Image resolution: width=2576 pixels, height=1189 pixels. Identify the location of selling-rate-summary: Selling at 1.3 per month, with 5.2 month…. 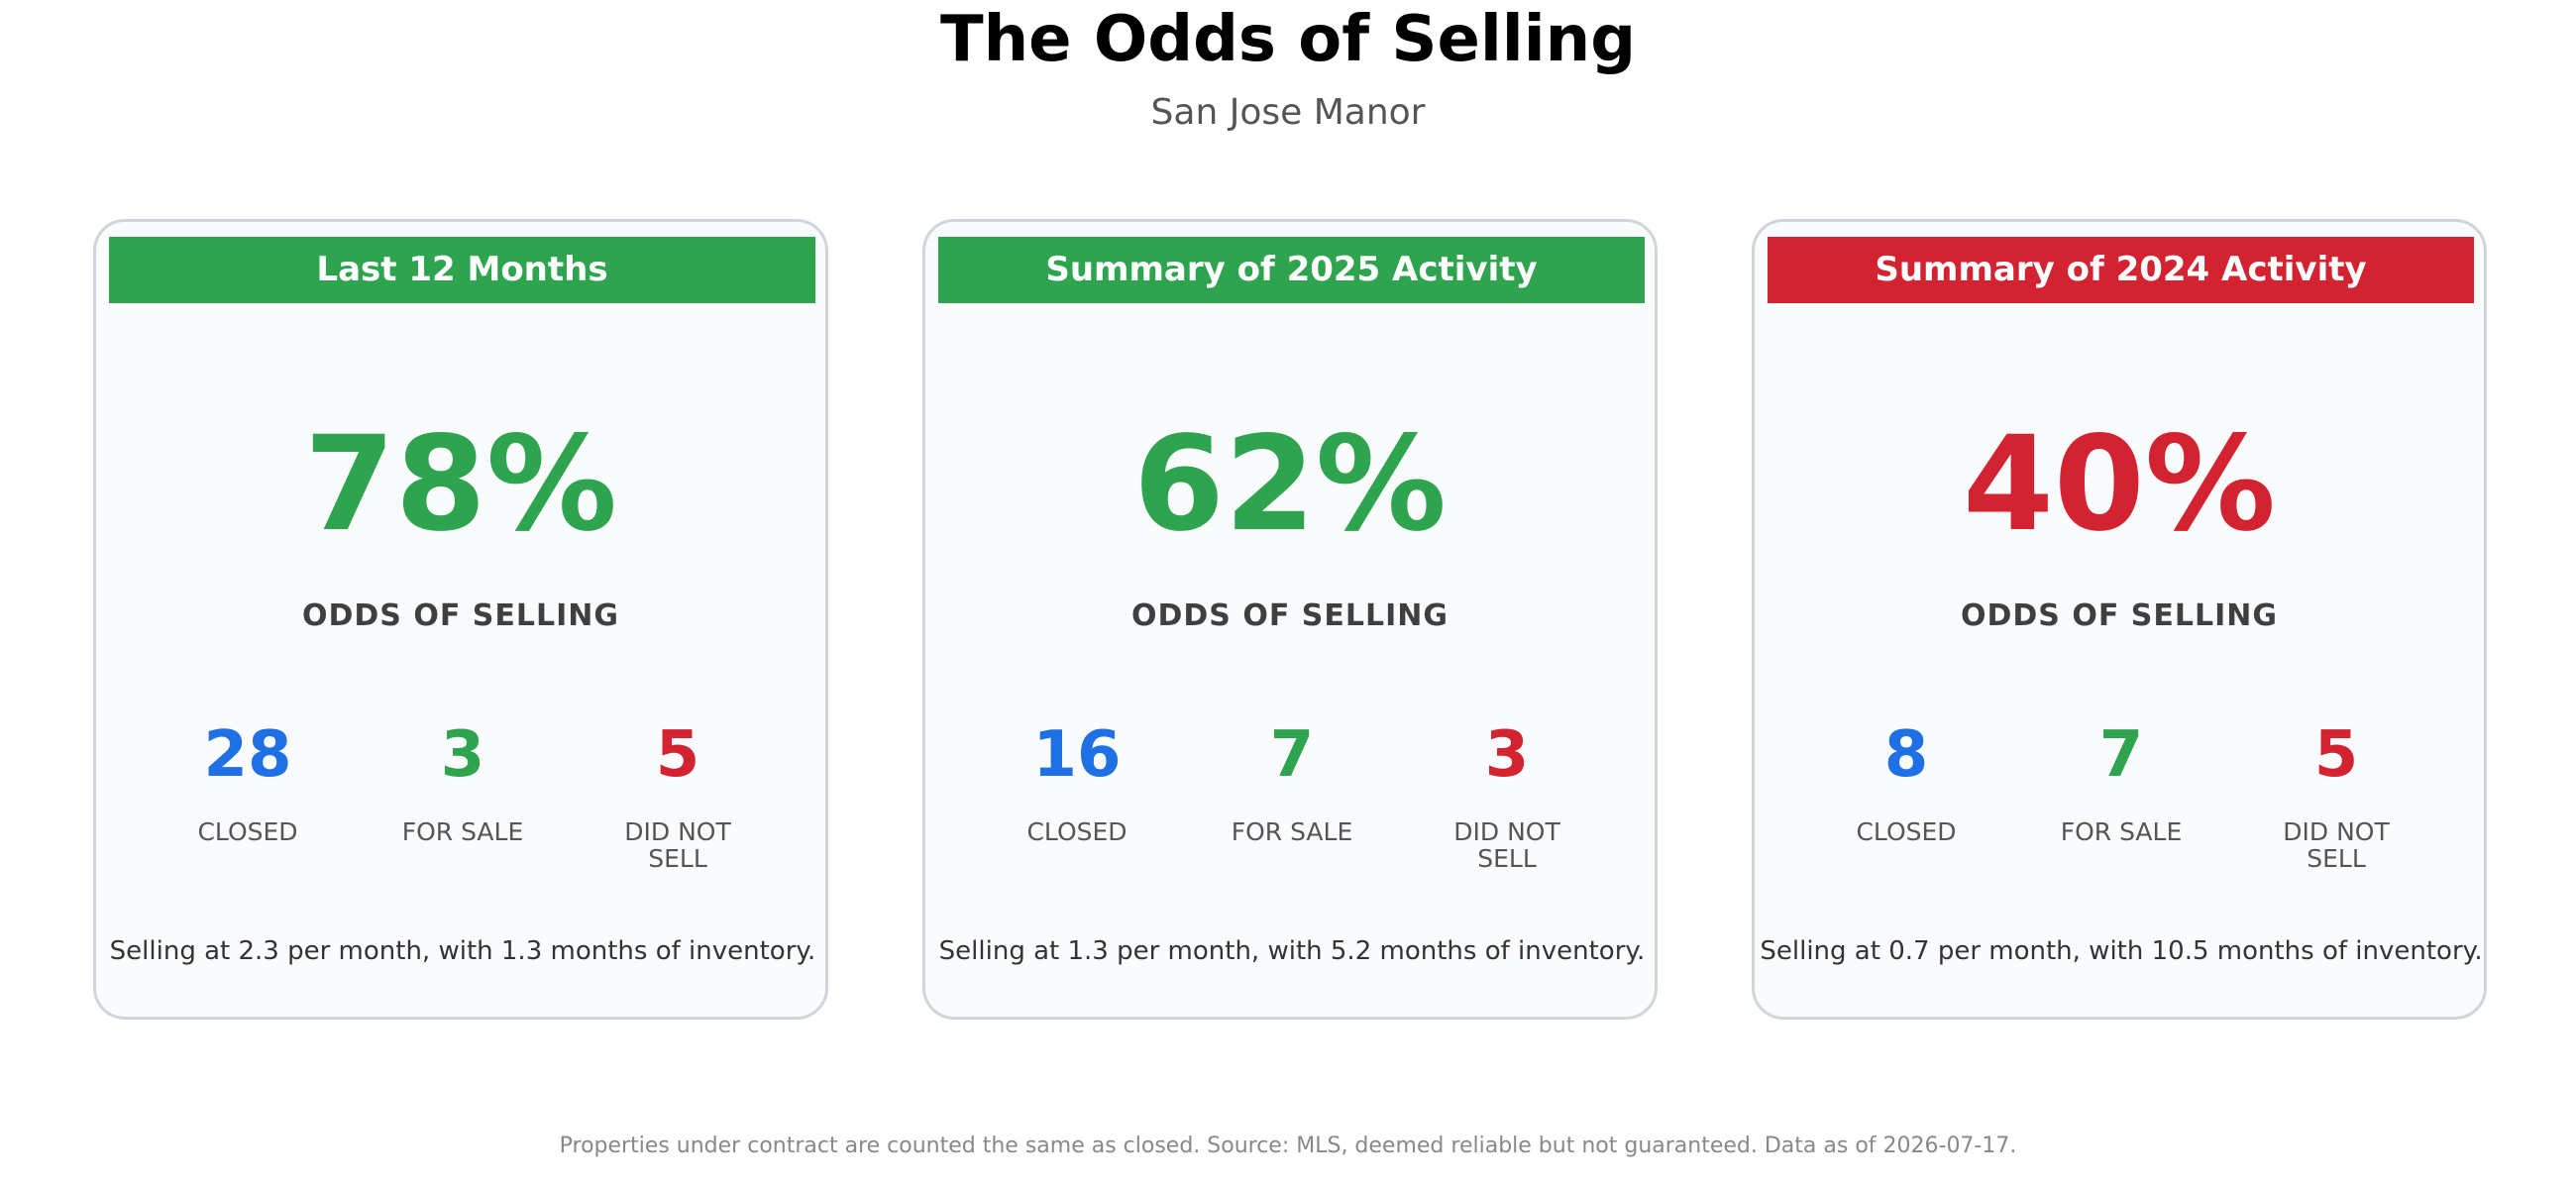
(1292, 951).